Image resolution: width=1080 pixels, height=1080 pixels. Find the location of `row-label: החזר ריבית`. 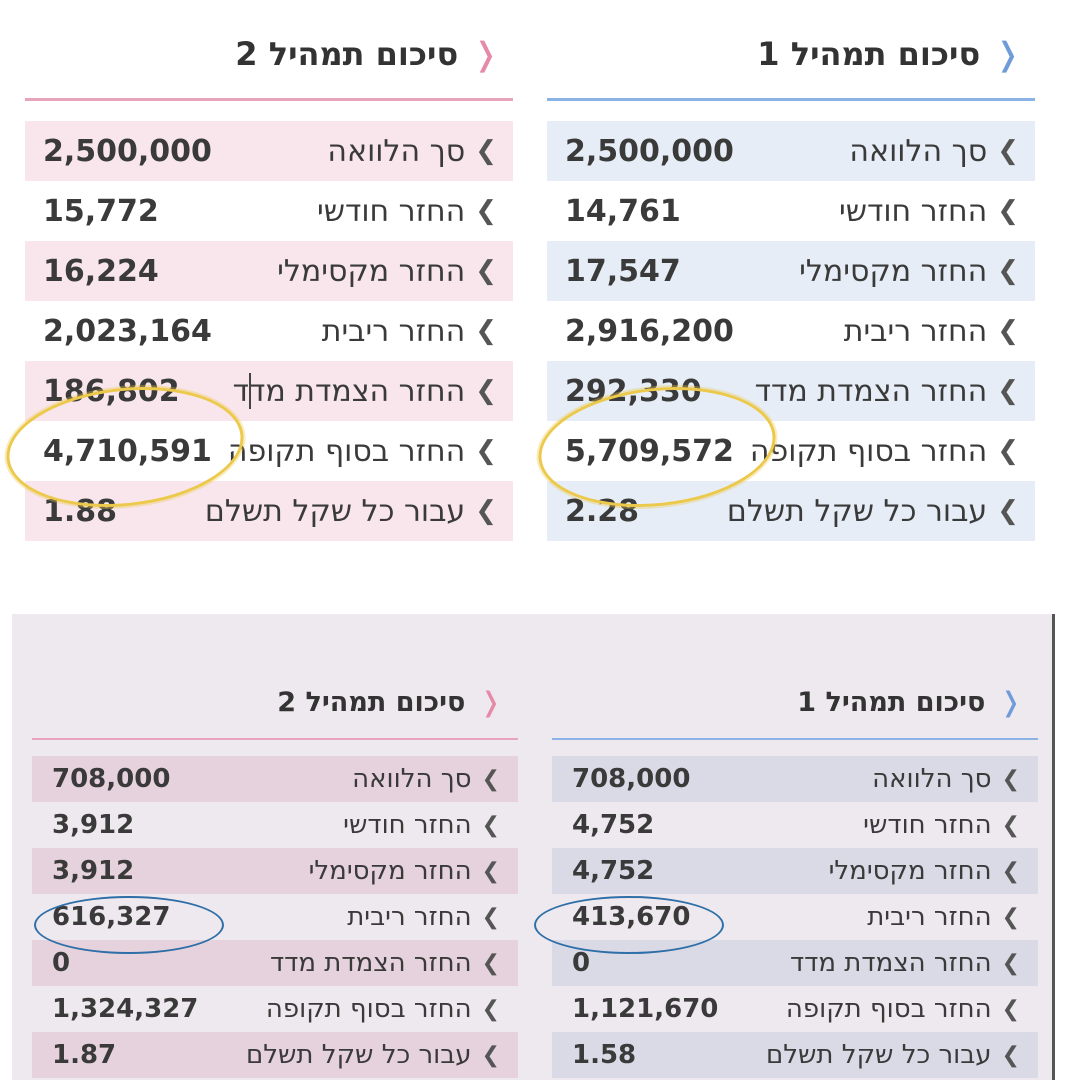

row-label: החזר ריבית is located at coordinates (409, 917).